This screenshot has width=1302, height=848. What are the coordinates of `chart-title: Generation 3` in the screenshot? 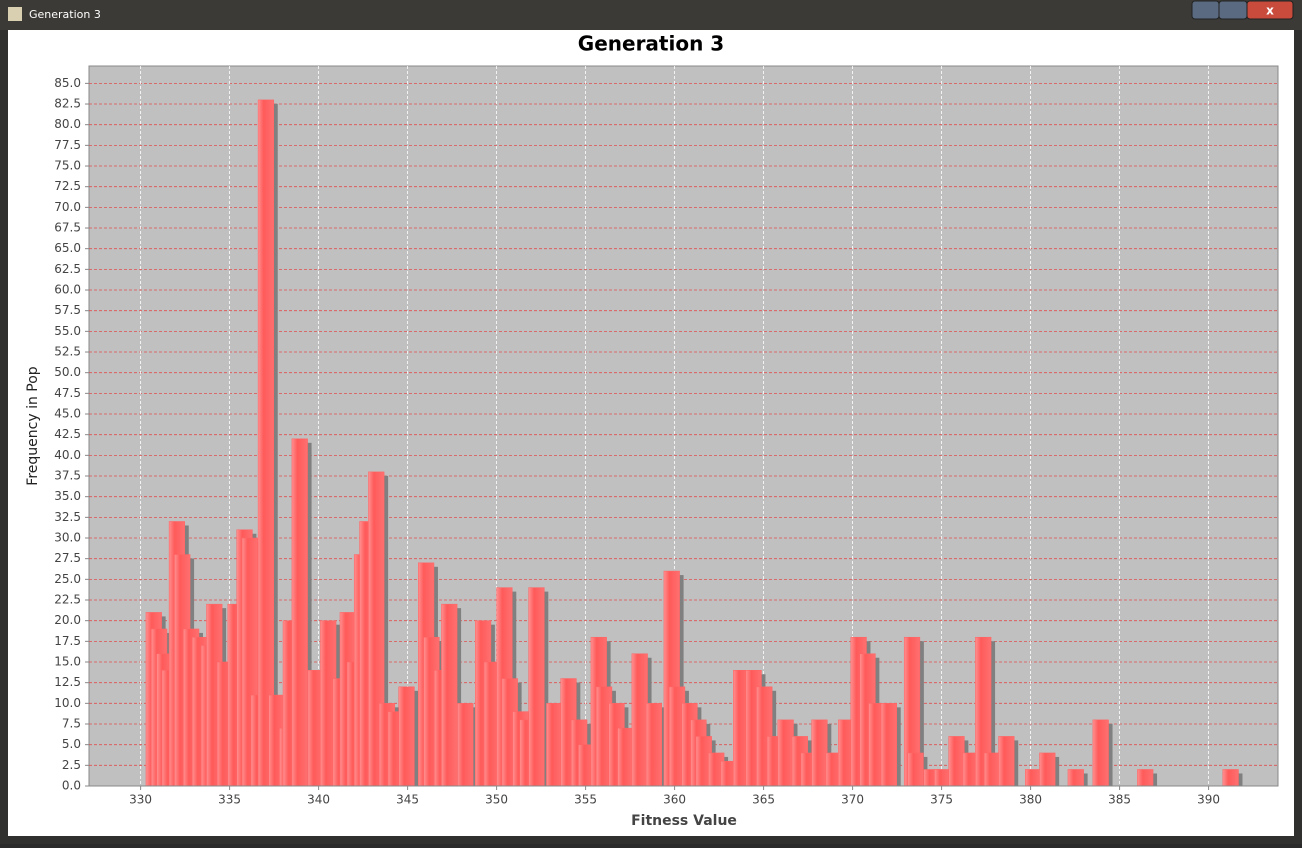 It's located at (651, 44).